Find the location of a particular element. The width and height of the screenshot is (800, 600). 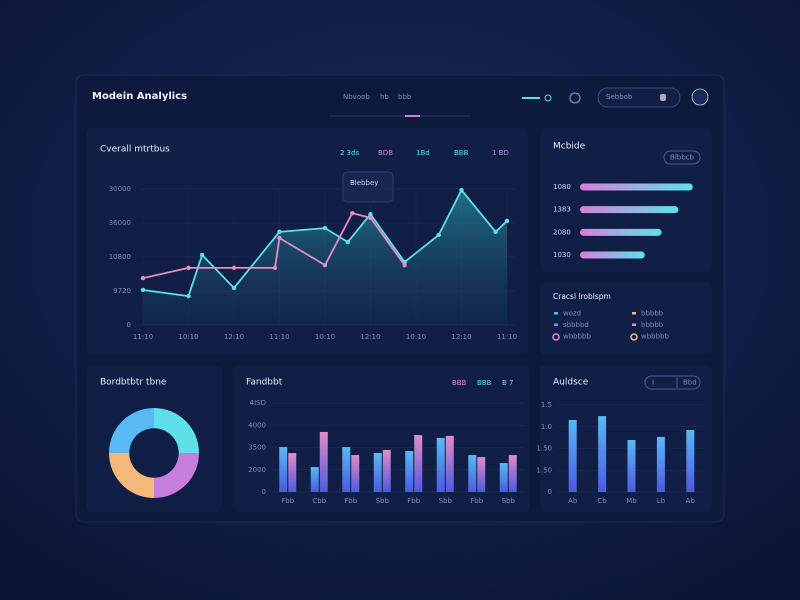

bar-label: 1080 is located at coordinates (562, 187).